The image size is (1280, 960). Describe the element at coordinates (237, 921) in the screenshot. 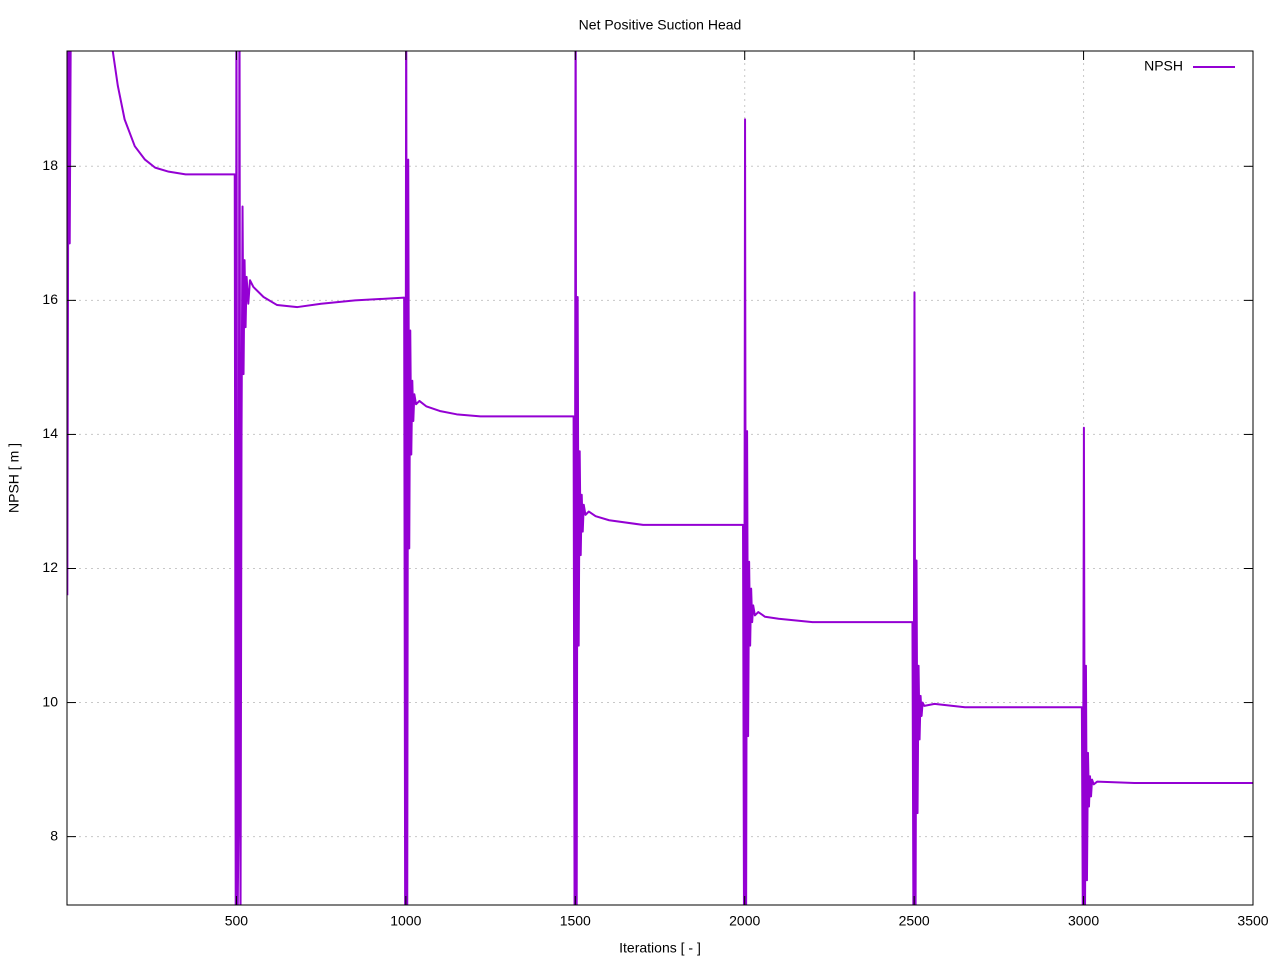

I see `x-tick-label: 500` at that location.